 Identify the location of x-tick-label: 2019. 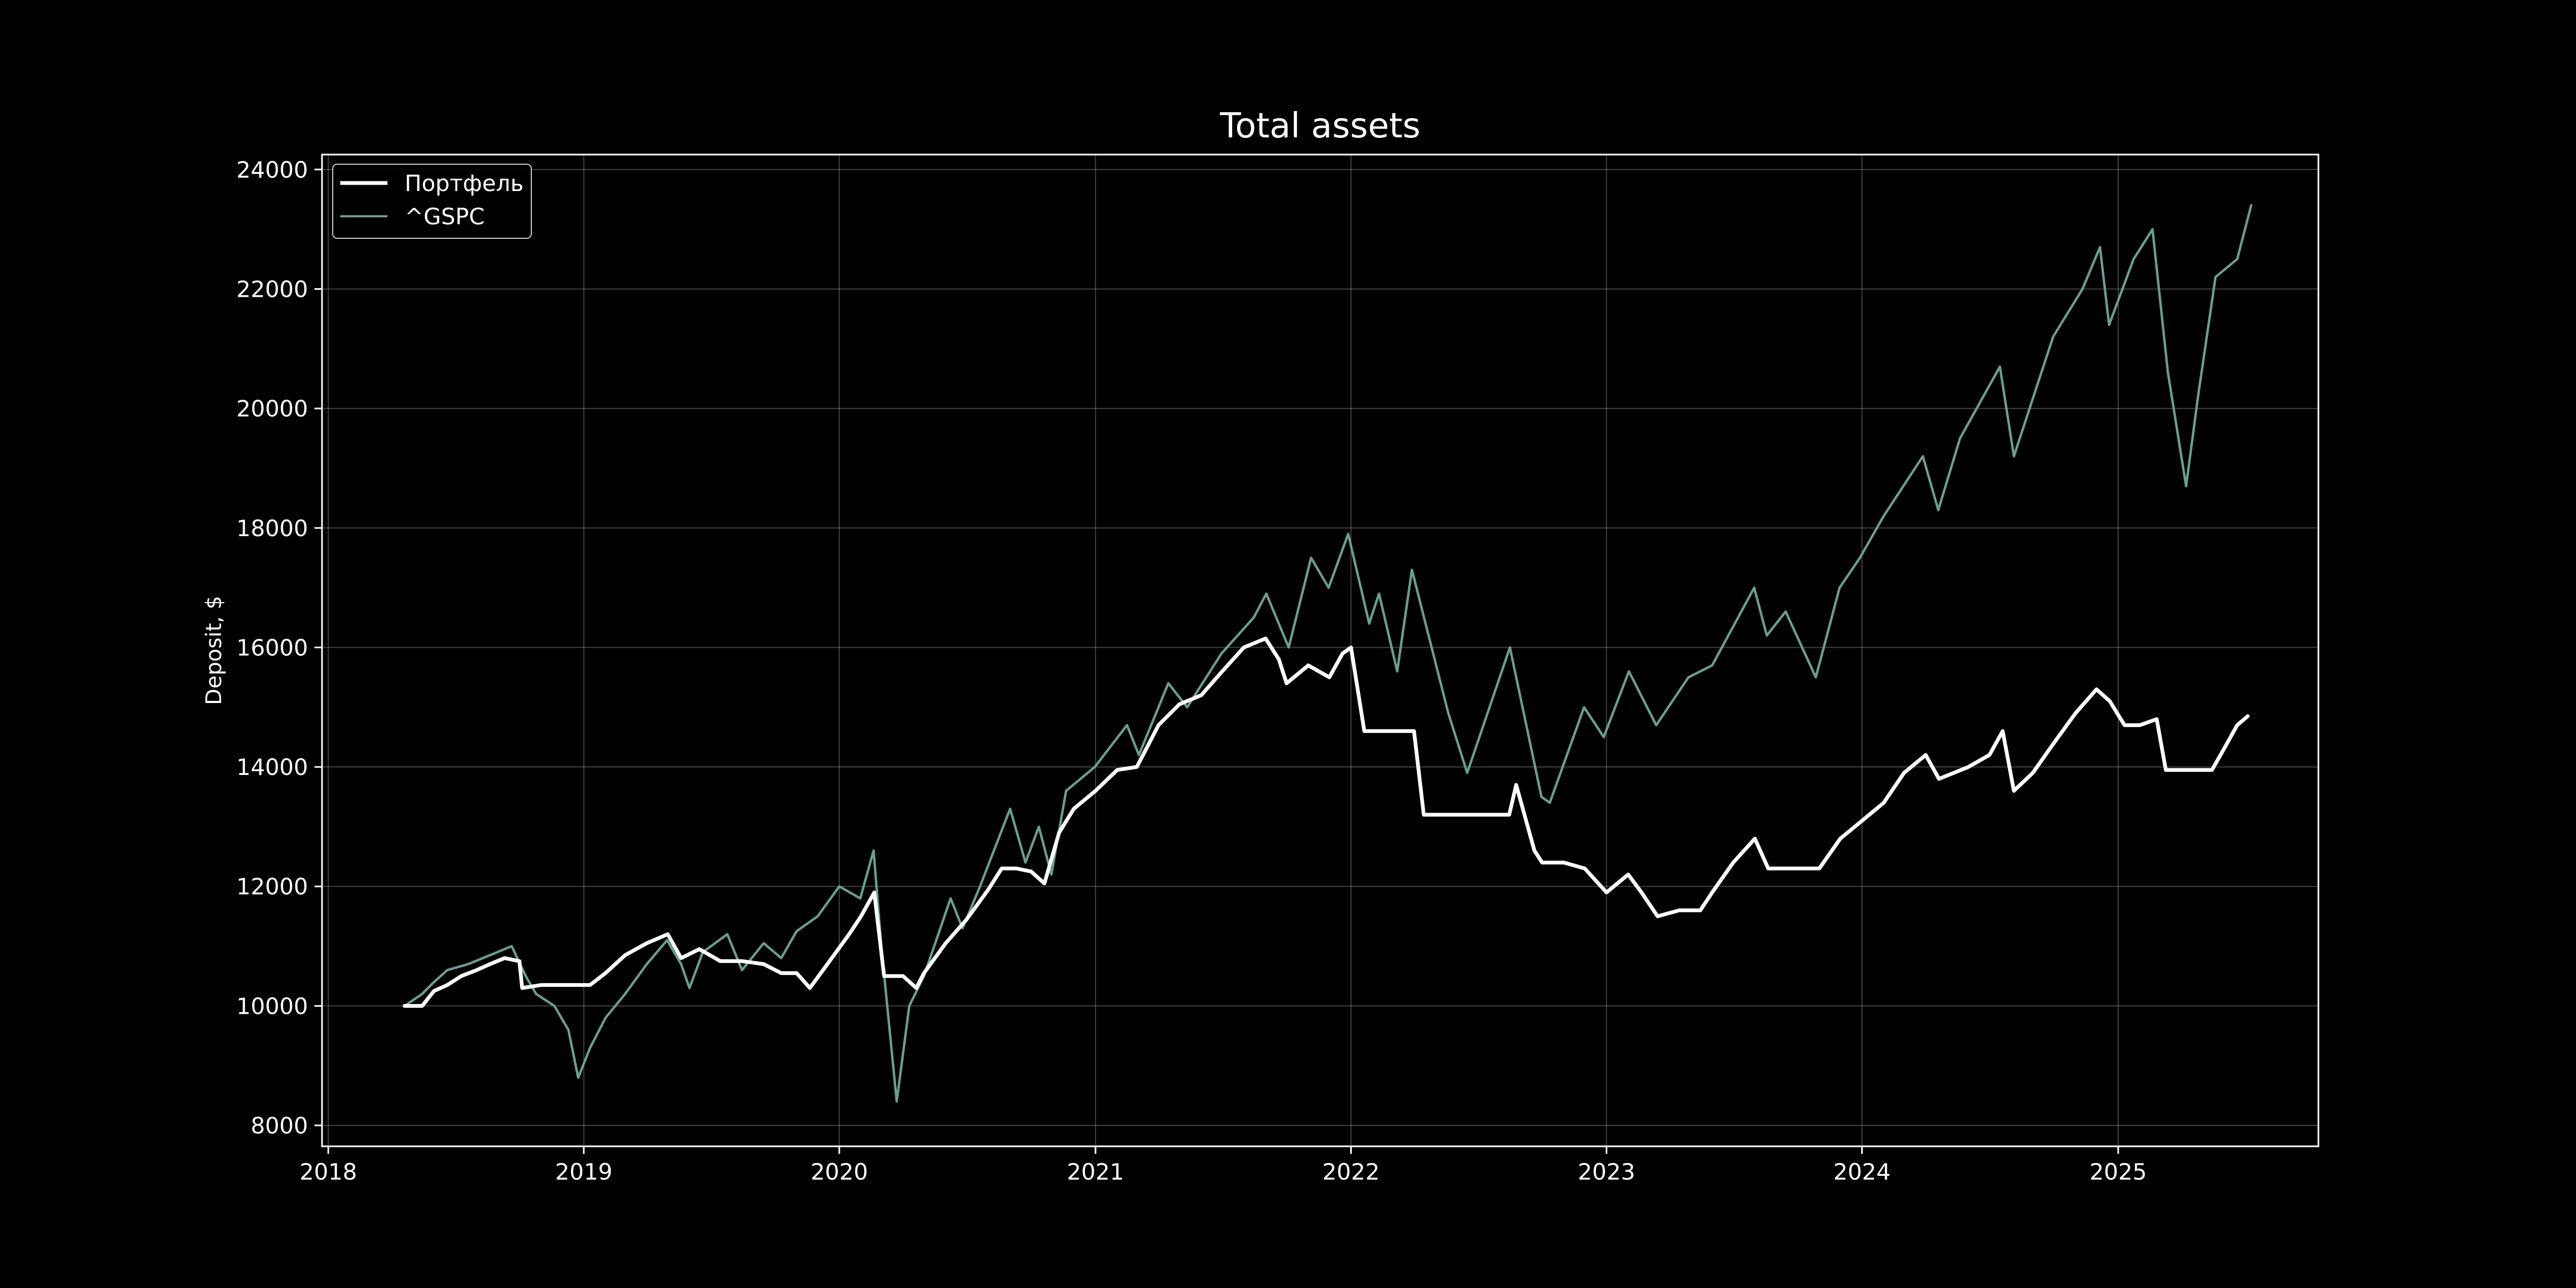
(583, 1172).